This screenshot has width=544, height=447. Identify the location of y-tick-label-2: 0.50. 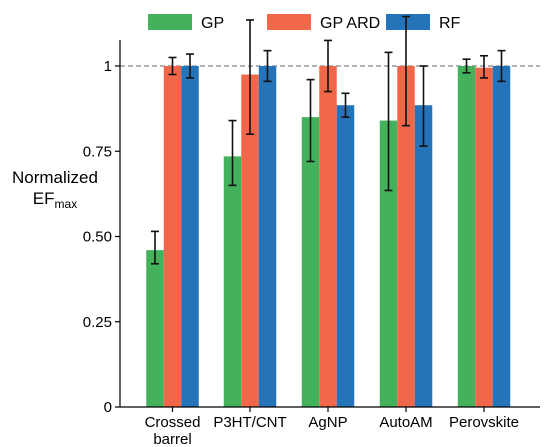
(97, 237).